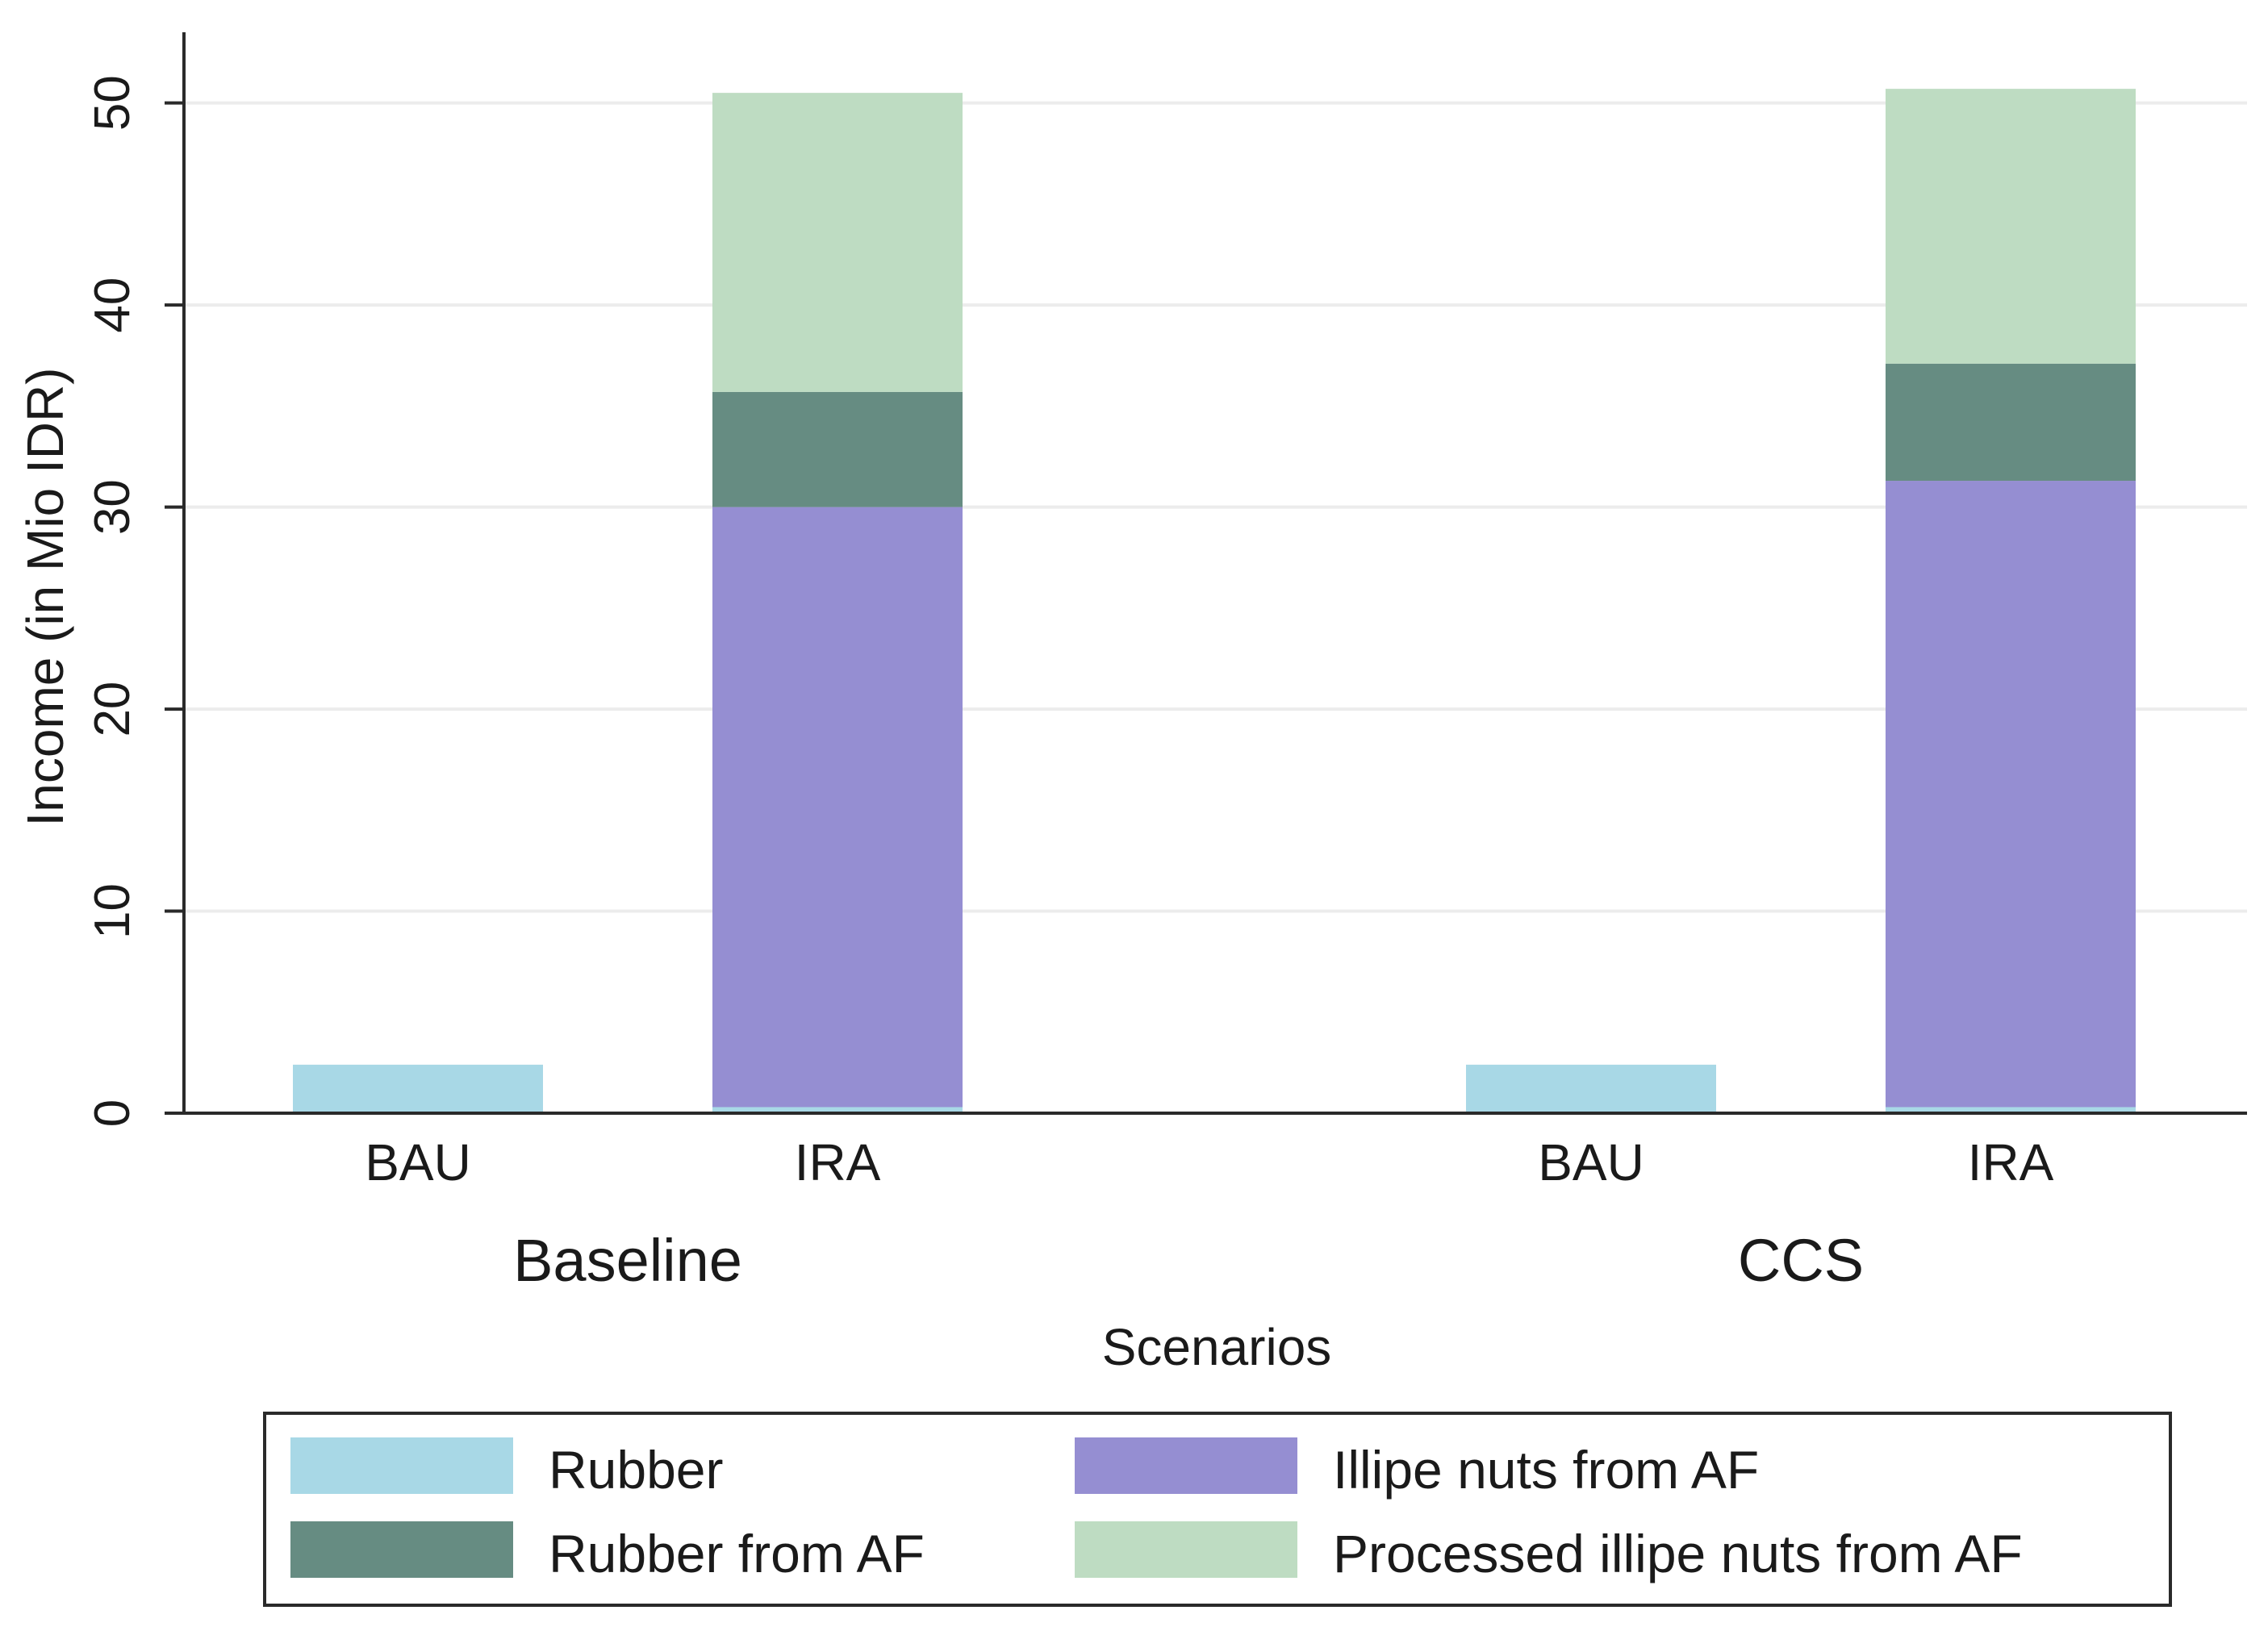  I want to click on y-tick-label-0: 0, so click(112, 1113).